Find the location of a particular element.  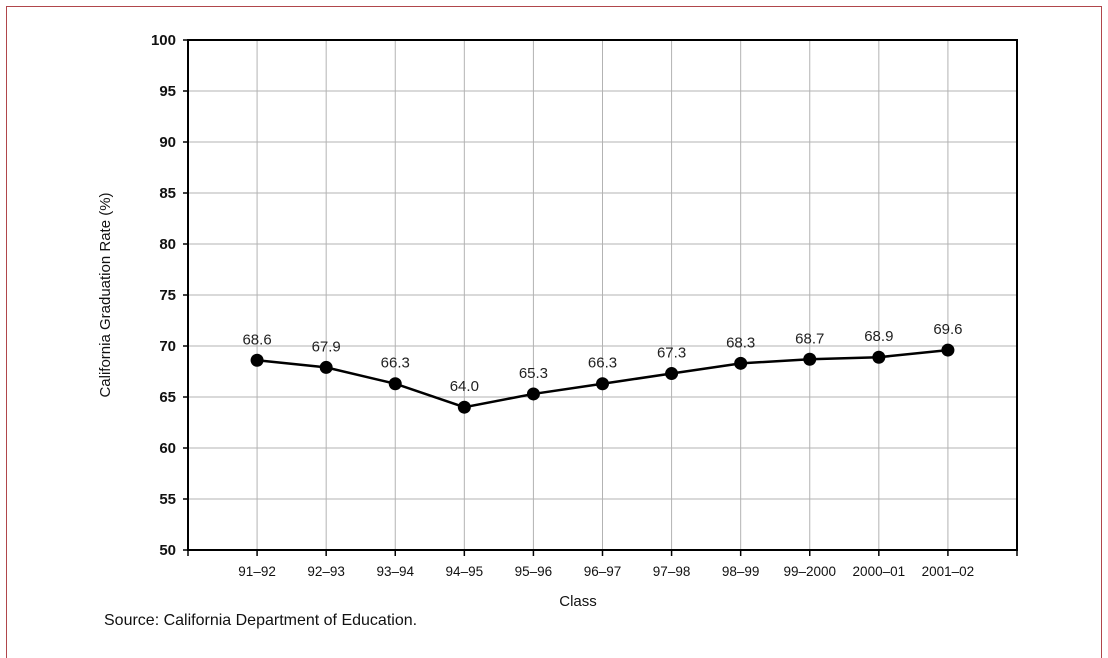

y-tick-label: 55 is located at coordinates (167, 499).